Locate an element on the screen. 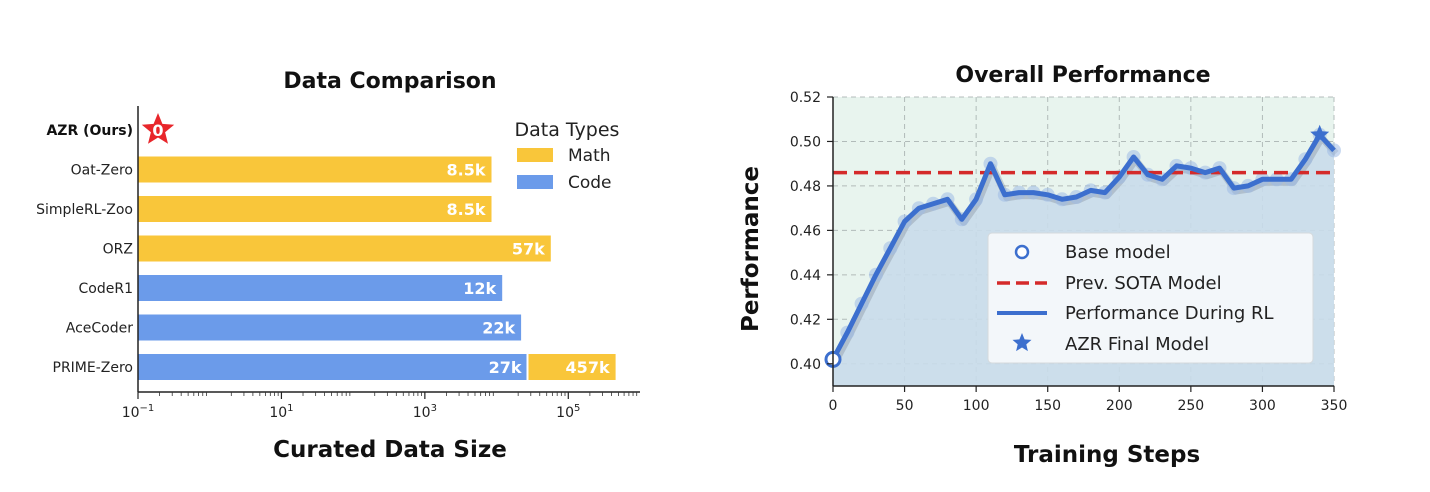  bar-x-ticks: 10⁻¹ 10¹ 10³ 10⁵ is located at coordinates (380, 406).